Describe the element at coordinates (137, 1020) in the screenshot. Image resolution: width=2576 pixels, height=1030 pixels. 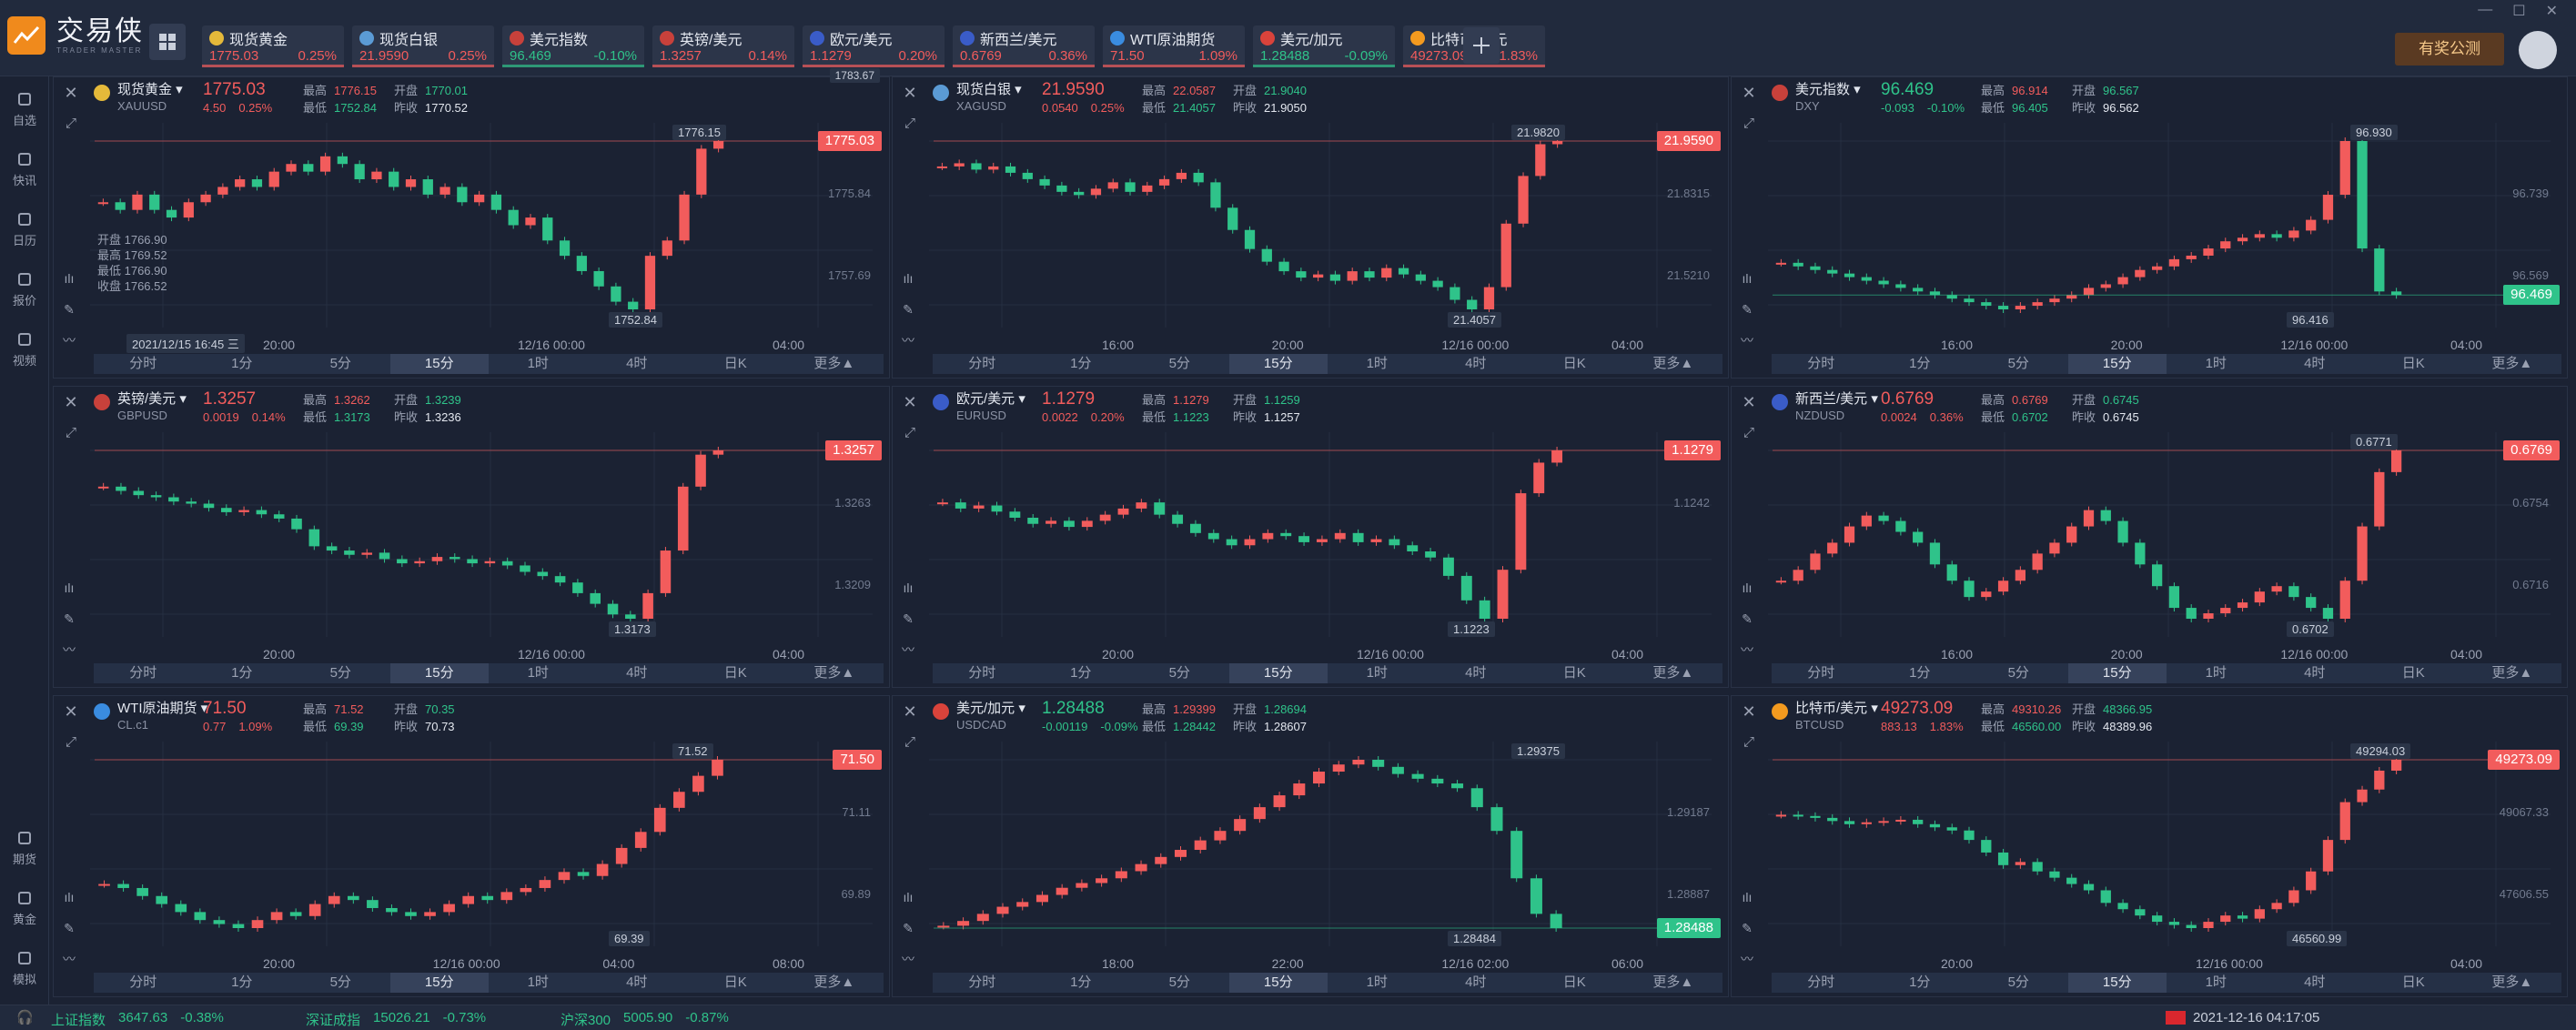
I see `index-ticker-0: 上证指数 3647.63 -0.38%` at that location.